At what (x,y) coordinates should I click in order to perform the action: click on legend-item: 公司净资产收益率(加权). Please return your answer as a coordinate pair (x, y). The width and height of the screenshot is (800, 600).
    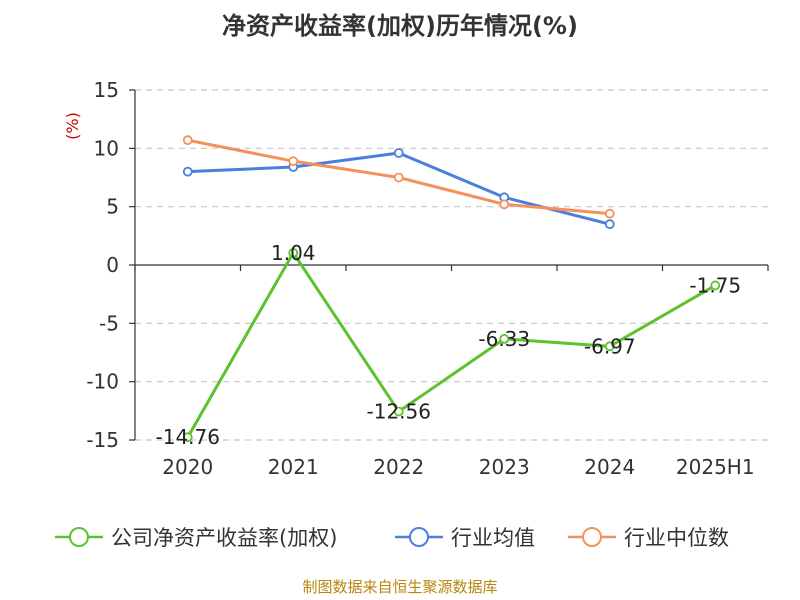
    Looking at the image, I should click on (196, 538).